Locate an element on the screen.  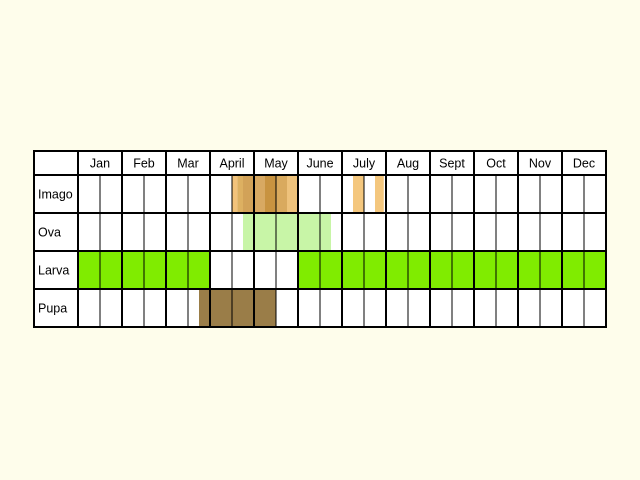
month-header-jan: Jan is located at coordinates (100, 164).